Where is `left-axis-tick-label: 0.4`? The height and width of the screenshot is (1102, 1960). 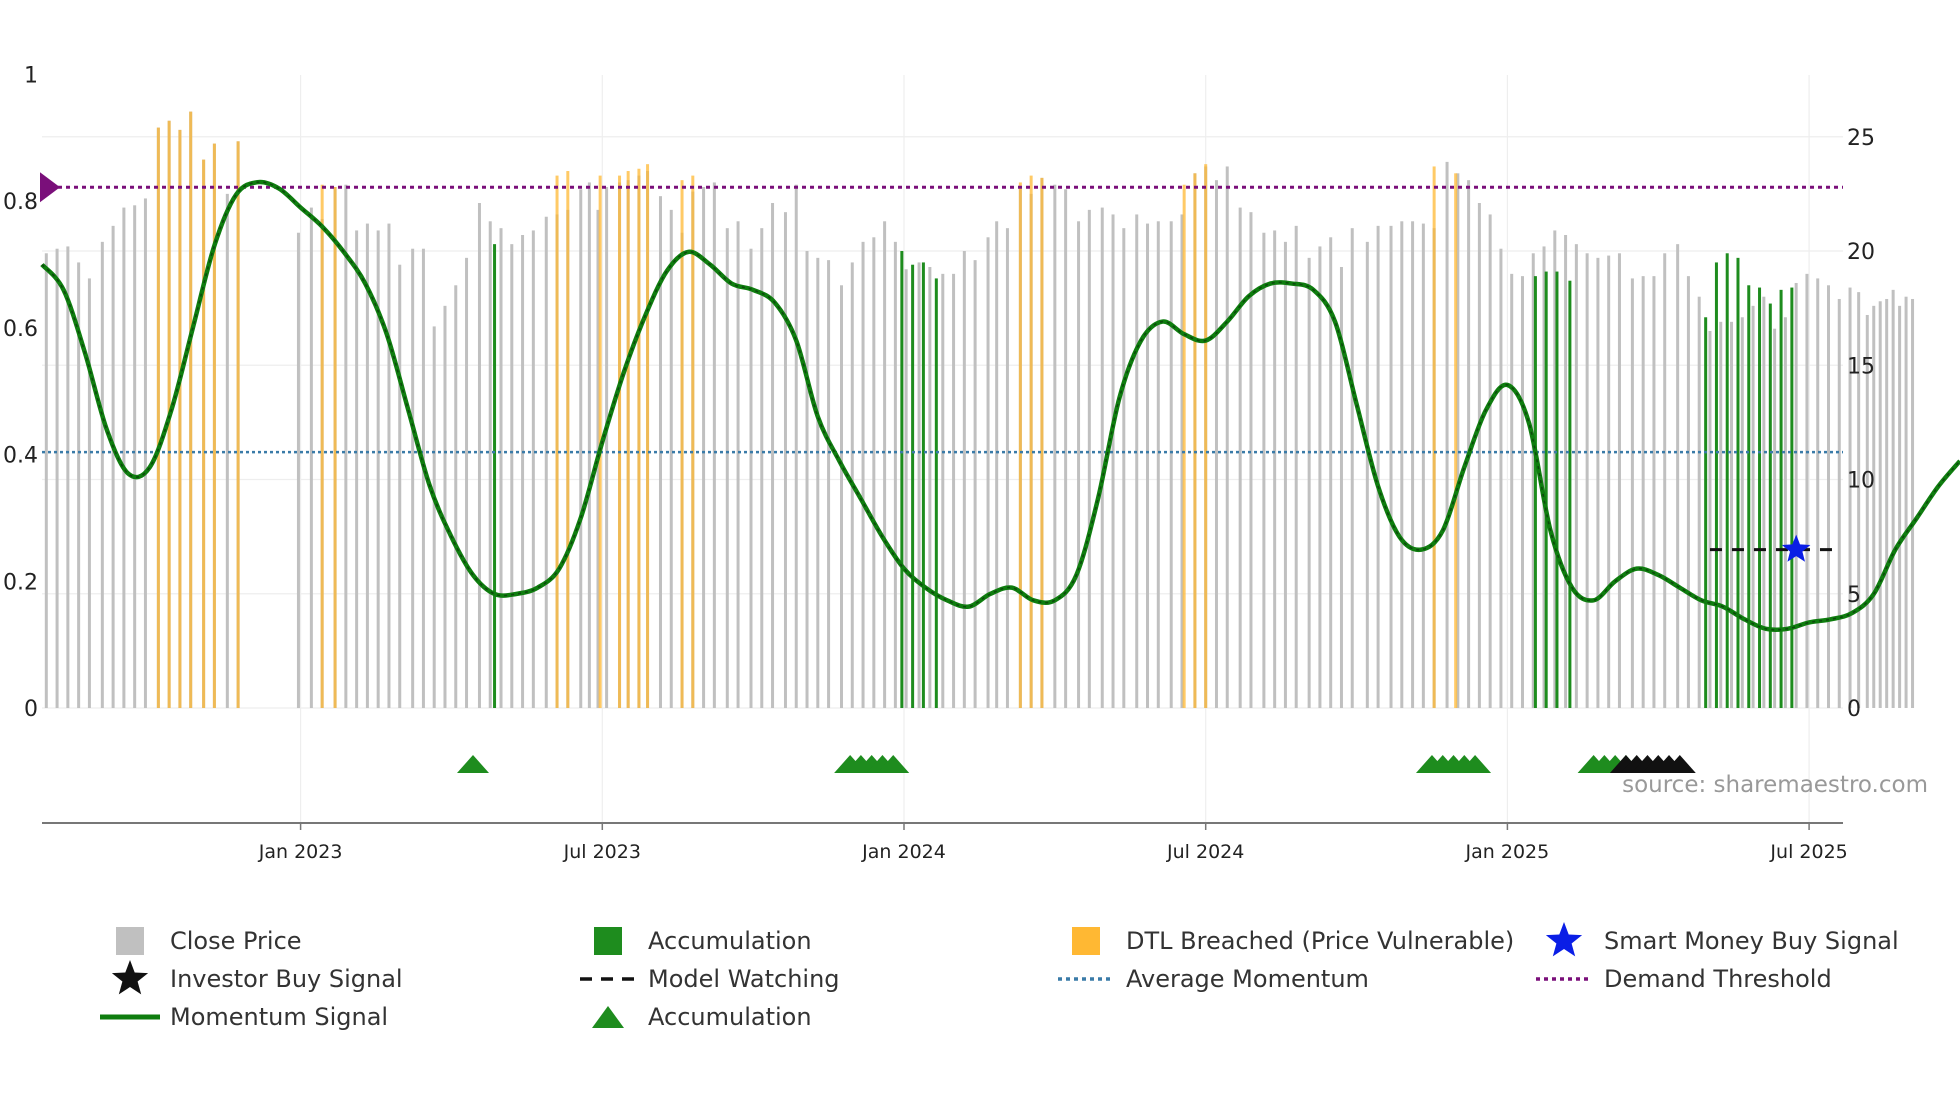 left-axis-tick-label: 0.4 is located at coordinates (20, 456).